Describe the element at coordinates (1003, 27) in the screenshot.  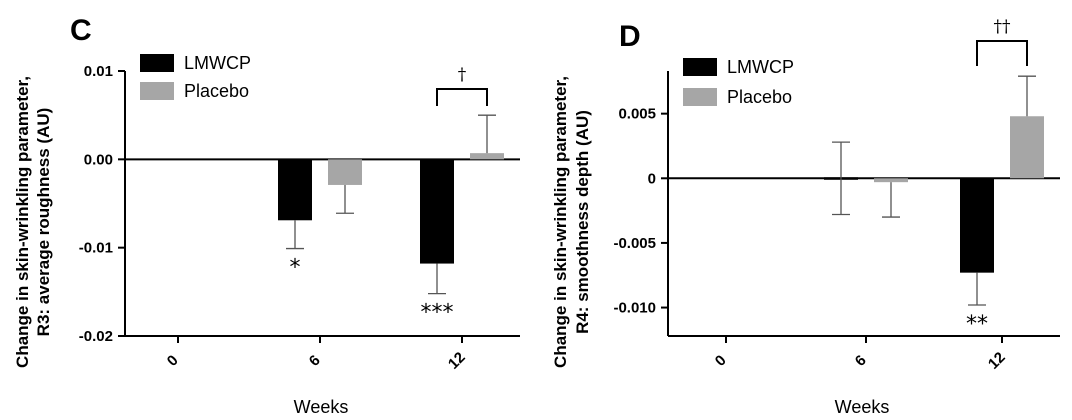
I see `p1-bracket-marker: ††` at that location.